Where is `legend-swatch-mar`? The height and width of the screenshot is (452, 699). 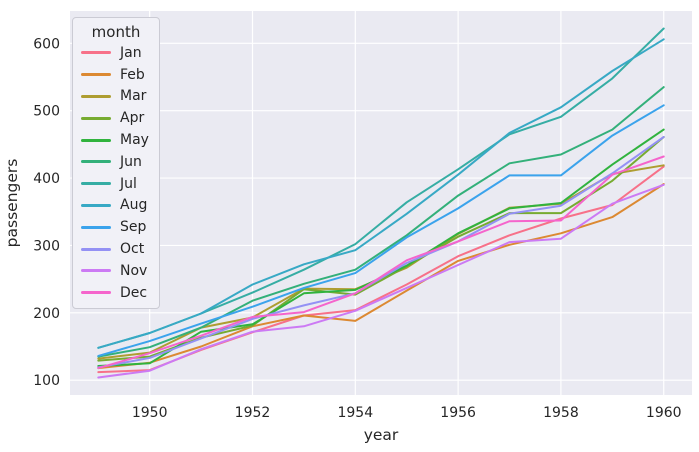
legend-swatch-mar is located at coordinates (96, 96).